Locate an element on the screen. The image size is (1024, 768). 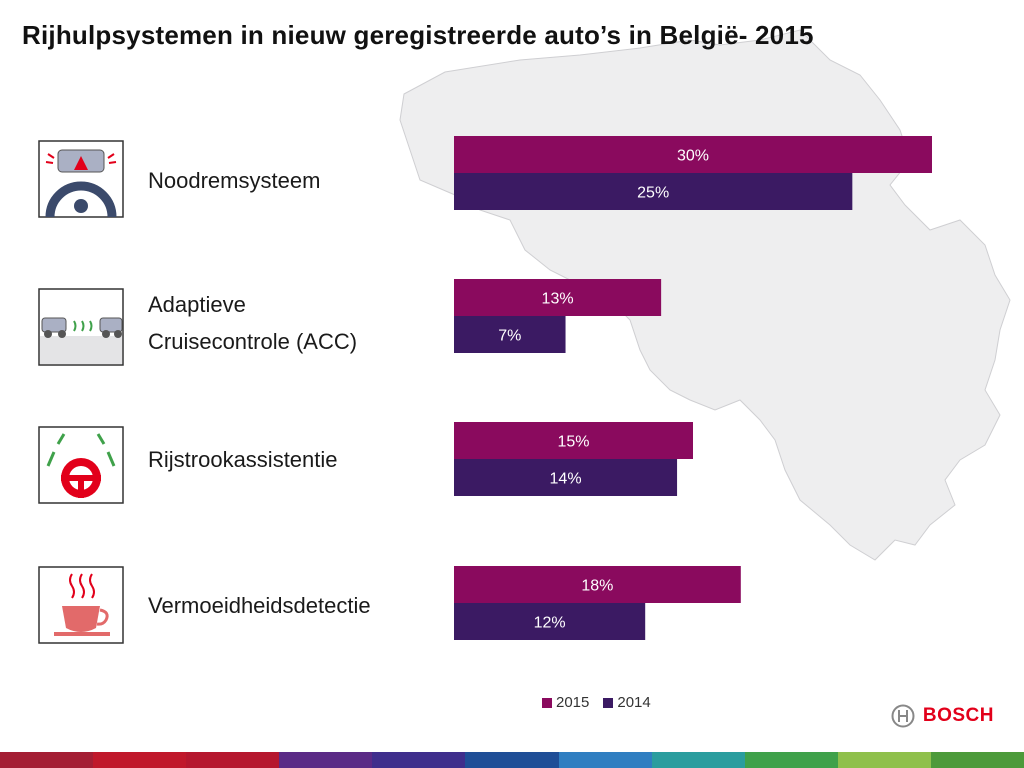
bar-value-label: 7% is located at coordinates (509, 336).